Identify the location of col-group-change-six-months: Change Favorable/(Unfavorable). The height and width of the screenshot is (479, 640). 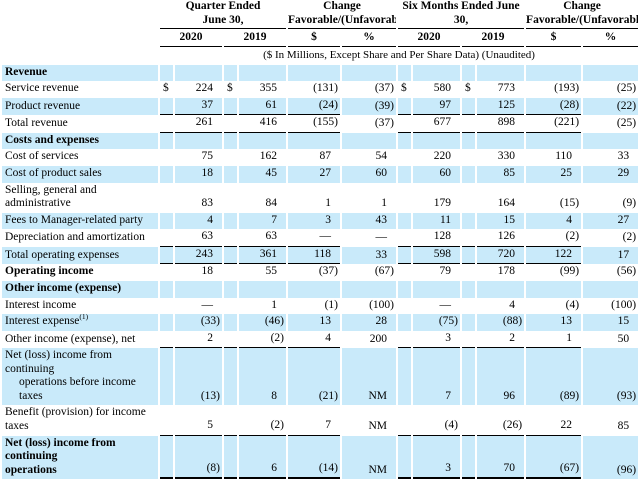
(582, 15).